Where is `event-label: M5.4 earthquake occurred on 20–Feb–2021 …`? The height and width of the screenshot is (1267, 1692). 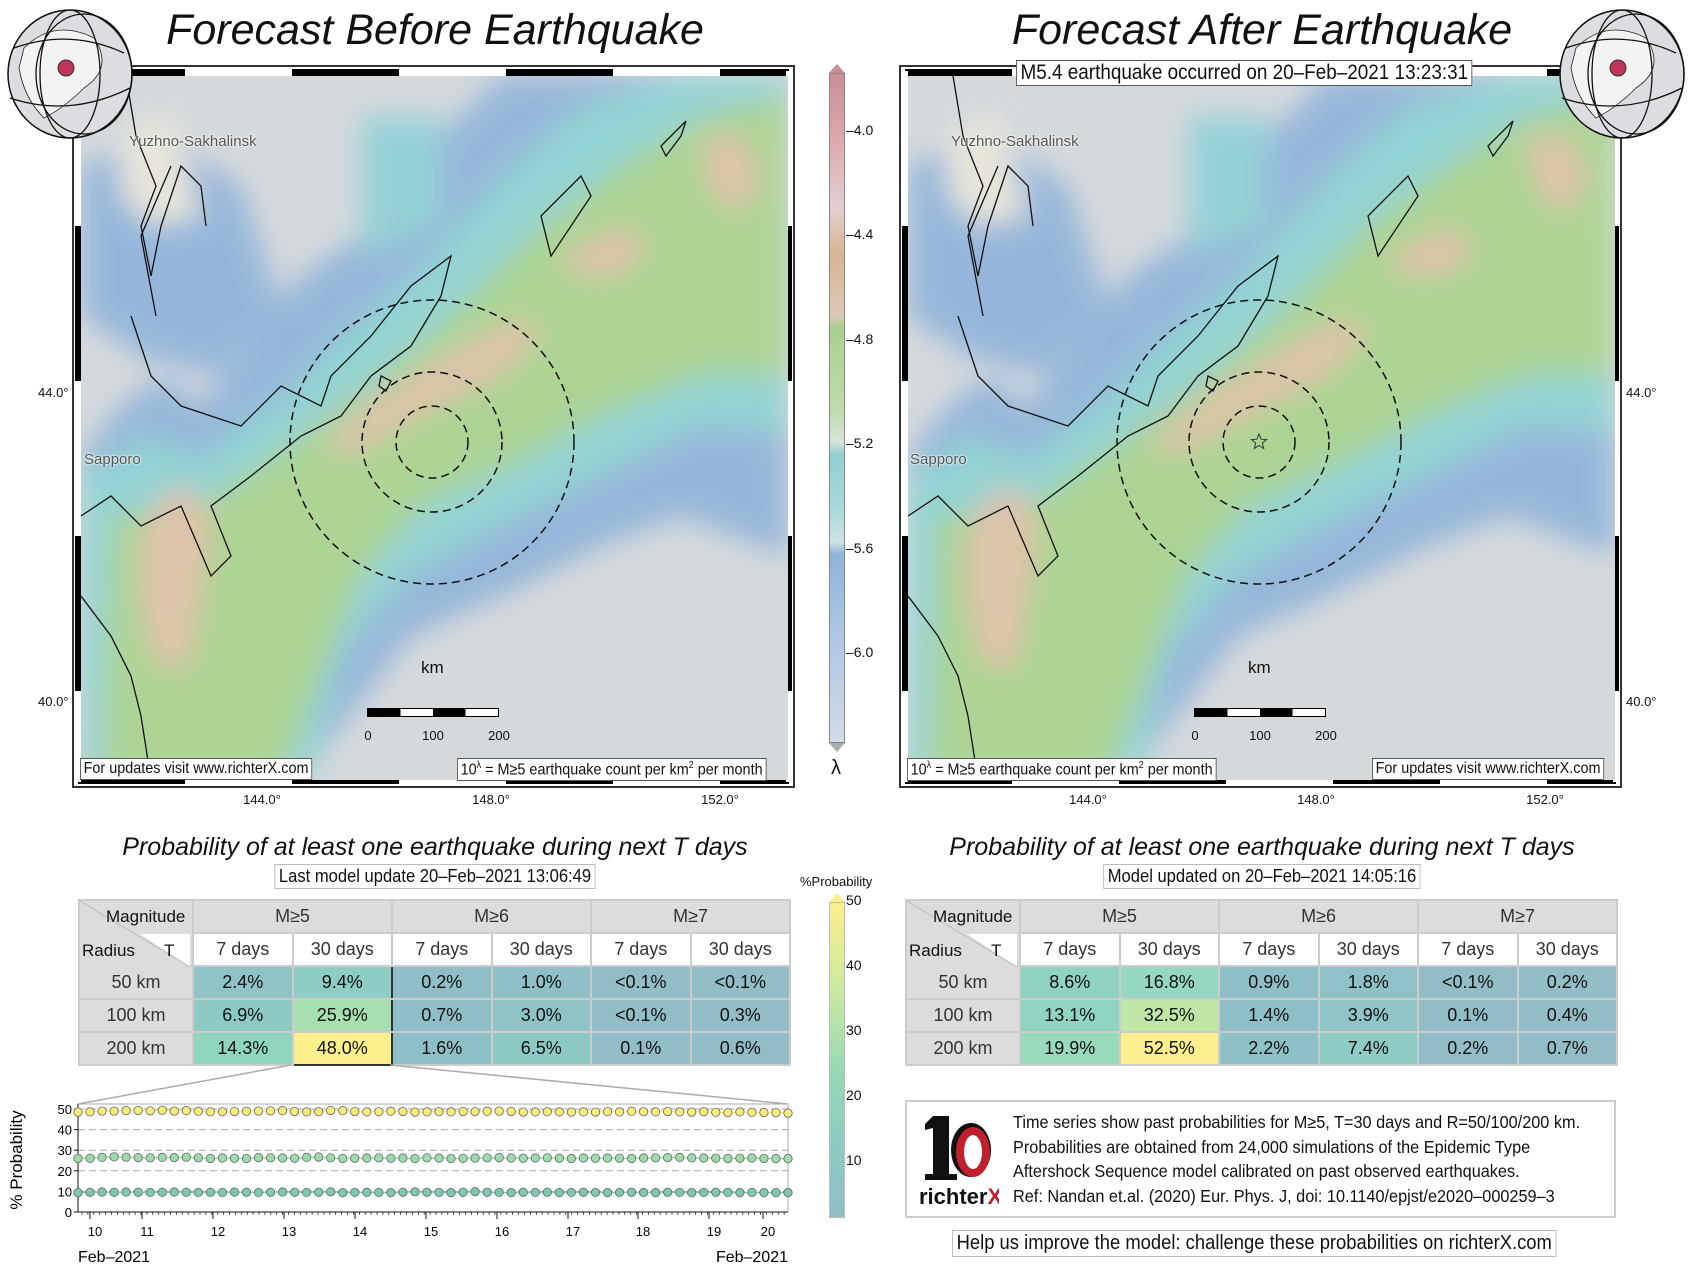
event-label: M5.4 earthquake occurred on 20–Feb–2021 … is located at coordinates (1244, 73).